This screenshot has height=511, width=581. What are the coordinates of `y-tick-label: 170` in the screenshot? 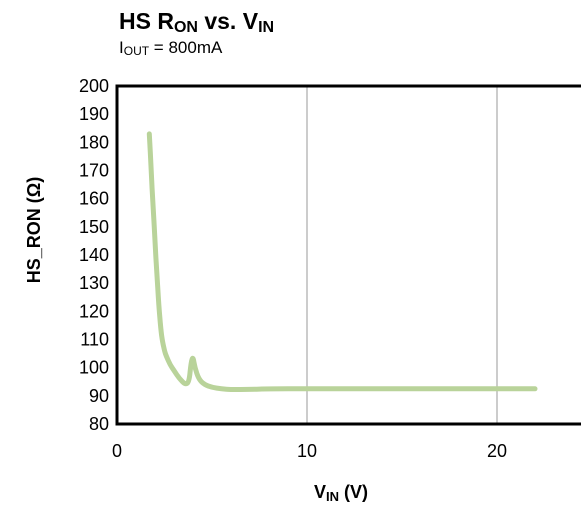 It's located at (94, 171).